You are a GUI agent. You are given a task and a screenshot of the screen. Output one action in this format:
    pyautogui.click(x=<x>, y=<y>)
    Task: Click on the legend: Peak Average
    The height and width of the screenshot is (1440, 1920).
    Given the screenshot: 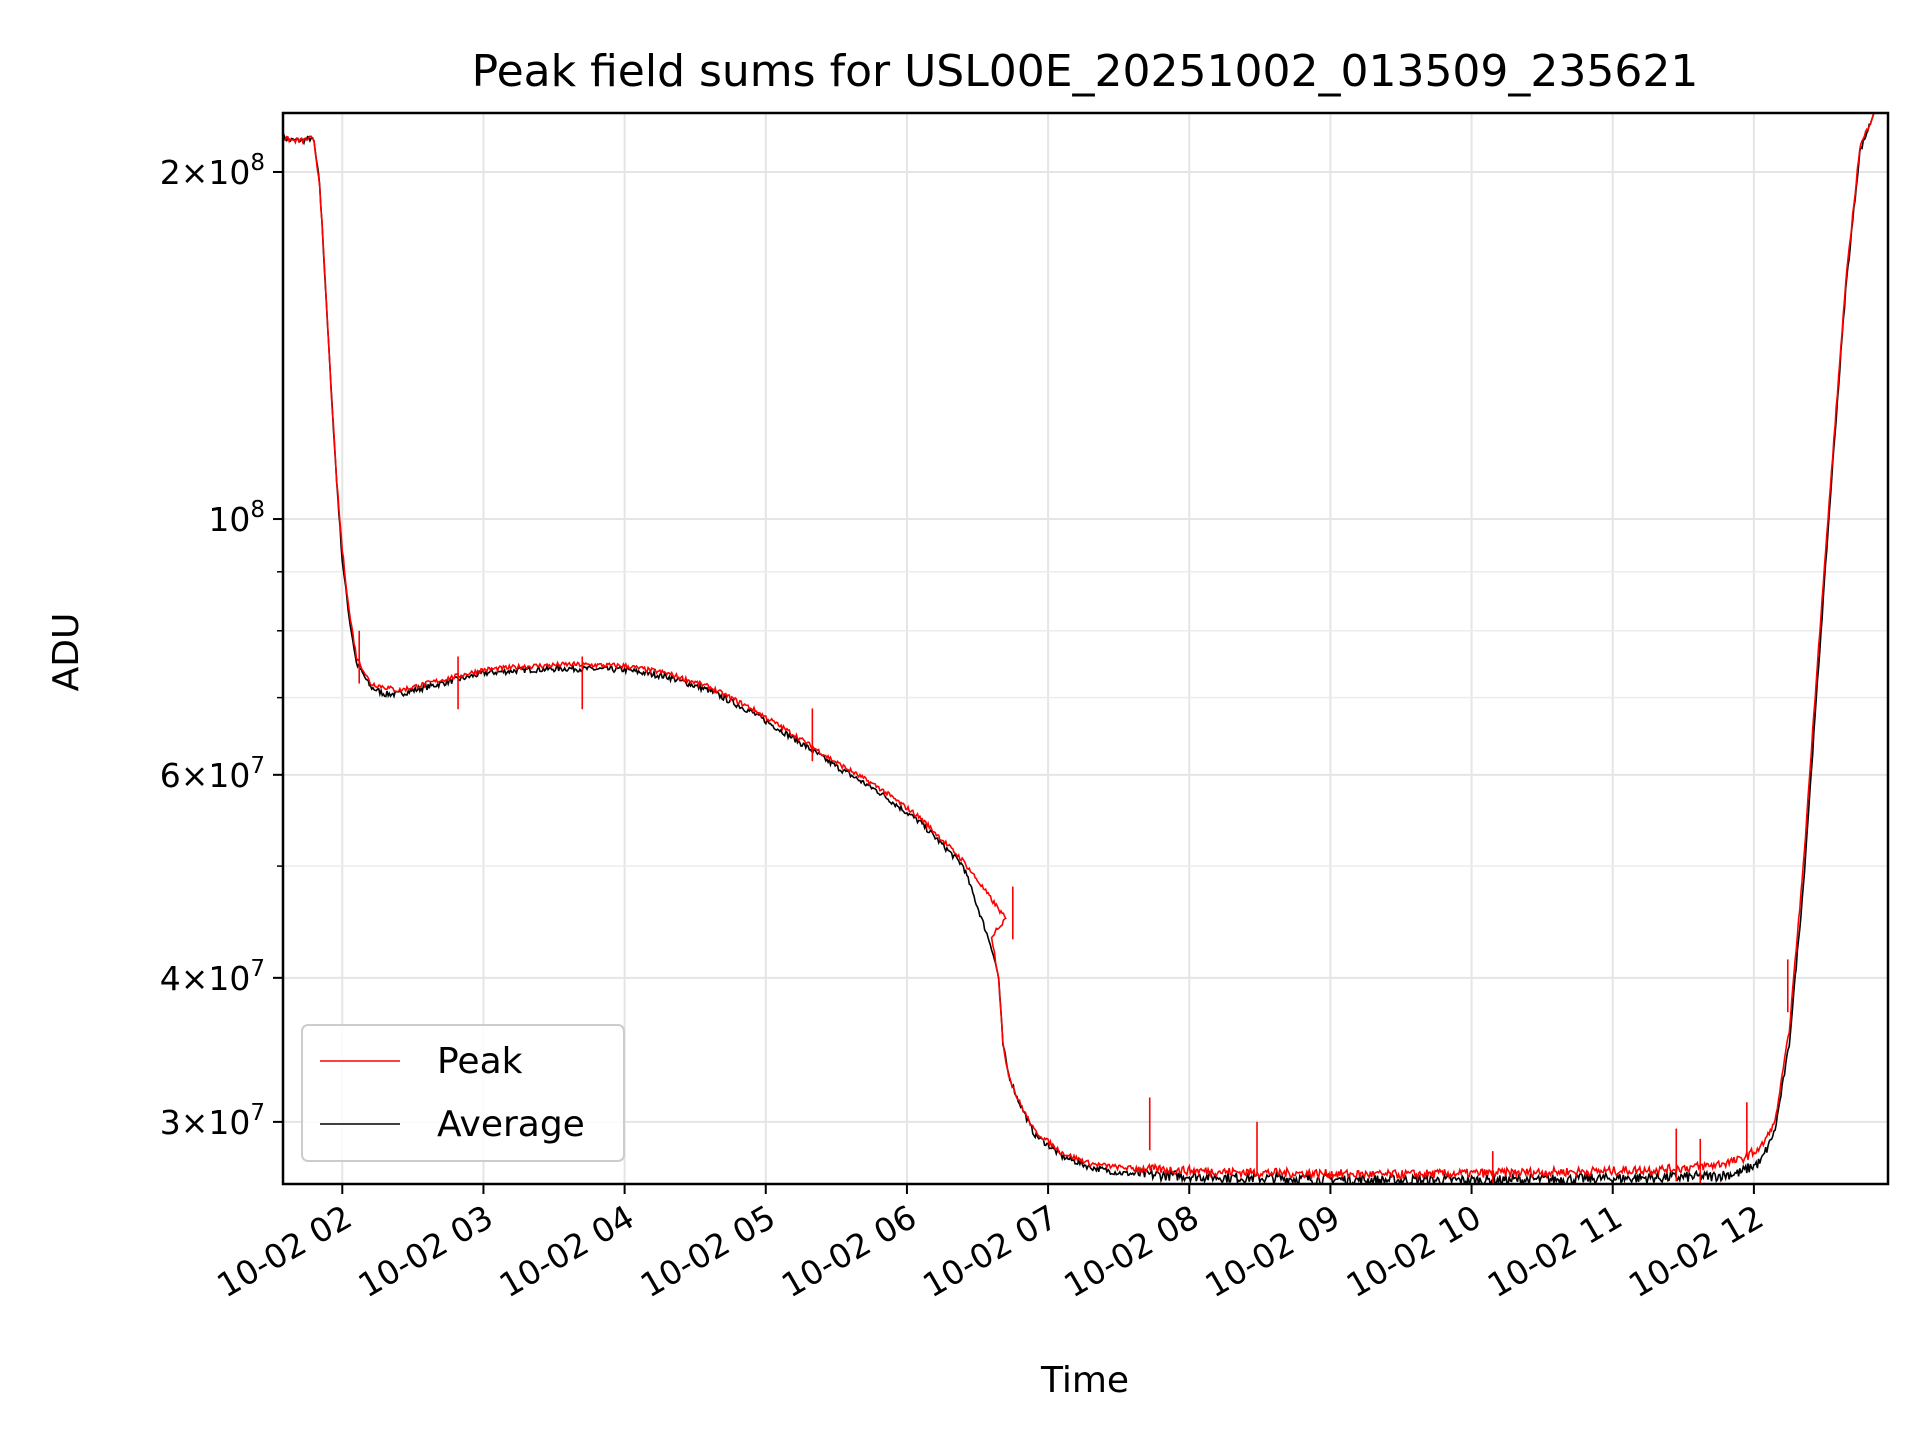 What is the action you would take?
    pyautogui.click(x=463, y=1093)
    